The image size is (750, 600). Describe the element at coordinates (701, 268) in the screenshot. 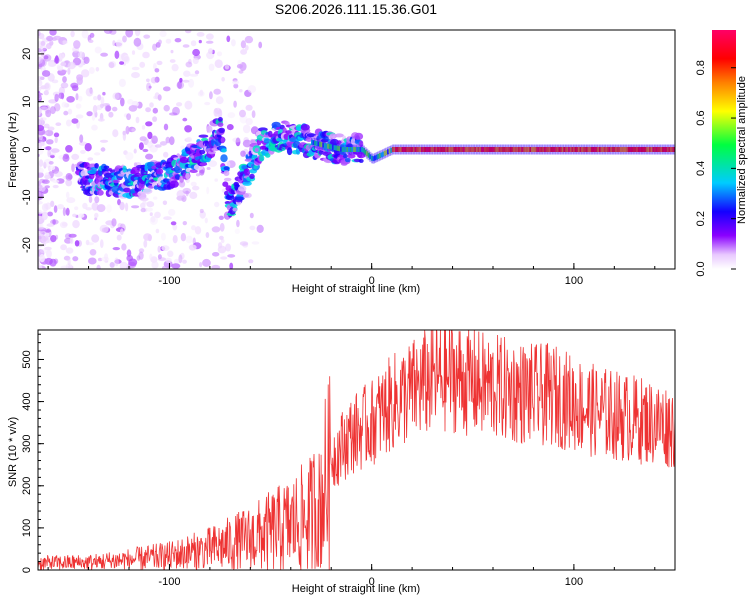

I see `colorbar-tick-label: 0.0` at that location.